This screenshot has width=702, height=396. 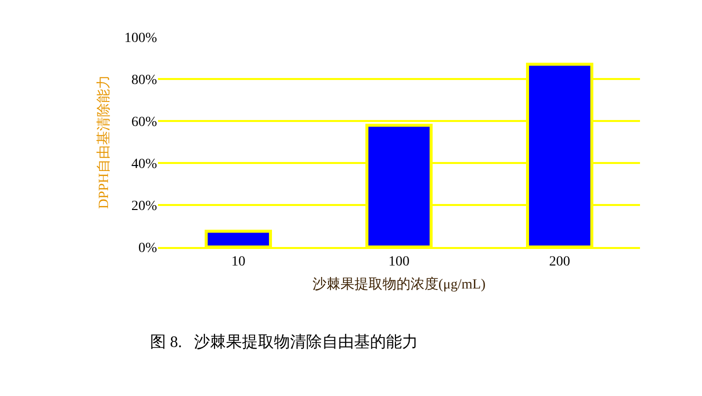 I want to click on y-axis-title: DPPH自由基清除能力, so click(x=104, y=142).